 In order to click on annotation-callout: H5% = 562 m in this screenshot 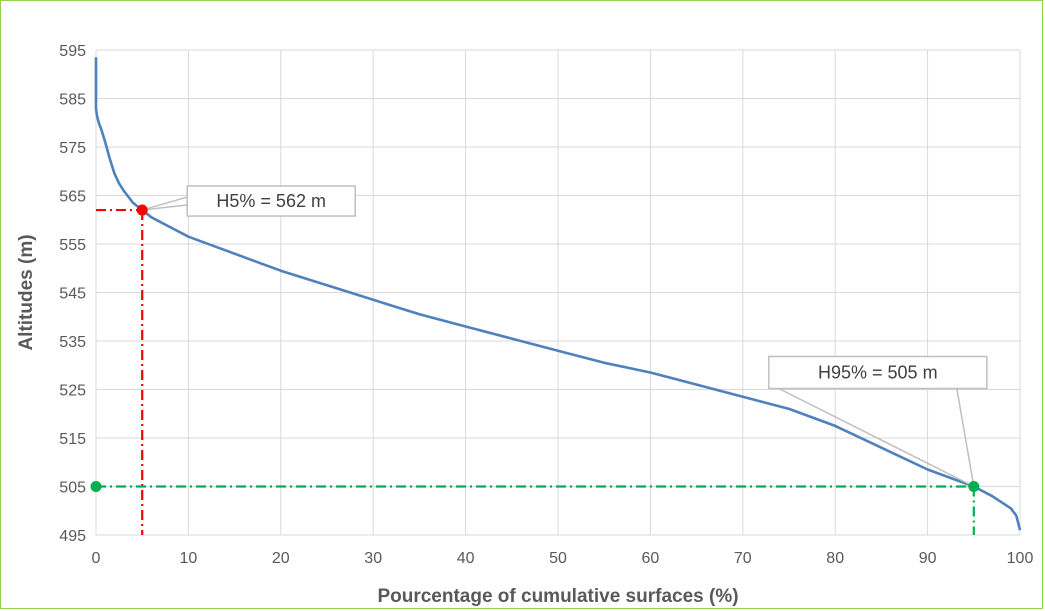, I will do `click(248, 201)`.